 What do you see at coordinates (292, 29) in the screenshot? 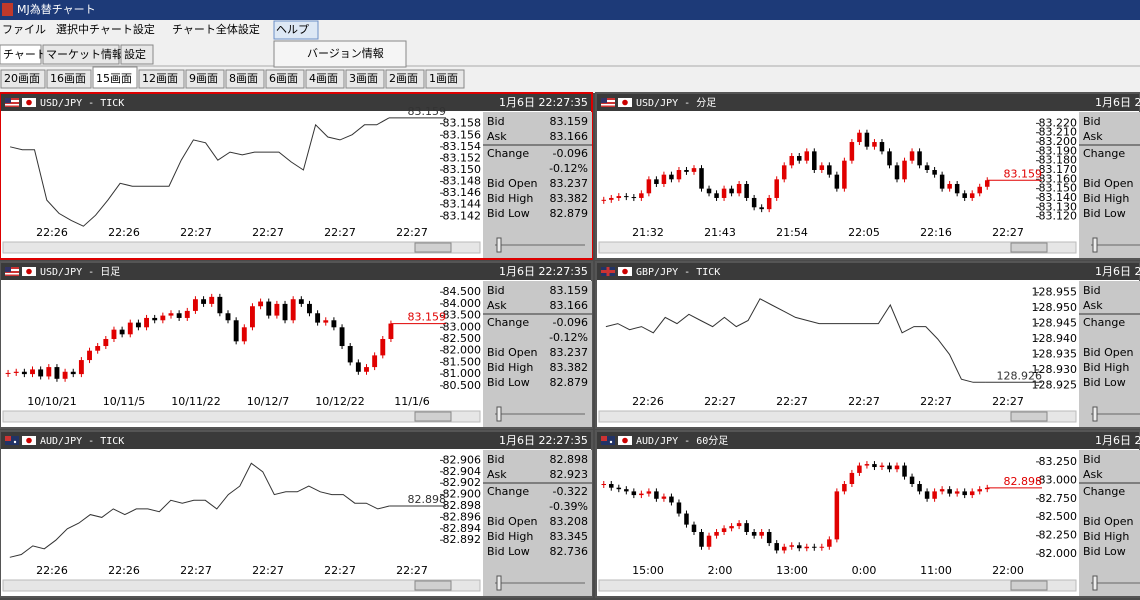
I see `menu-item: ヘルプ` at bounding box center [292, 29].